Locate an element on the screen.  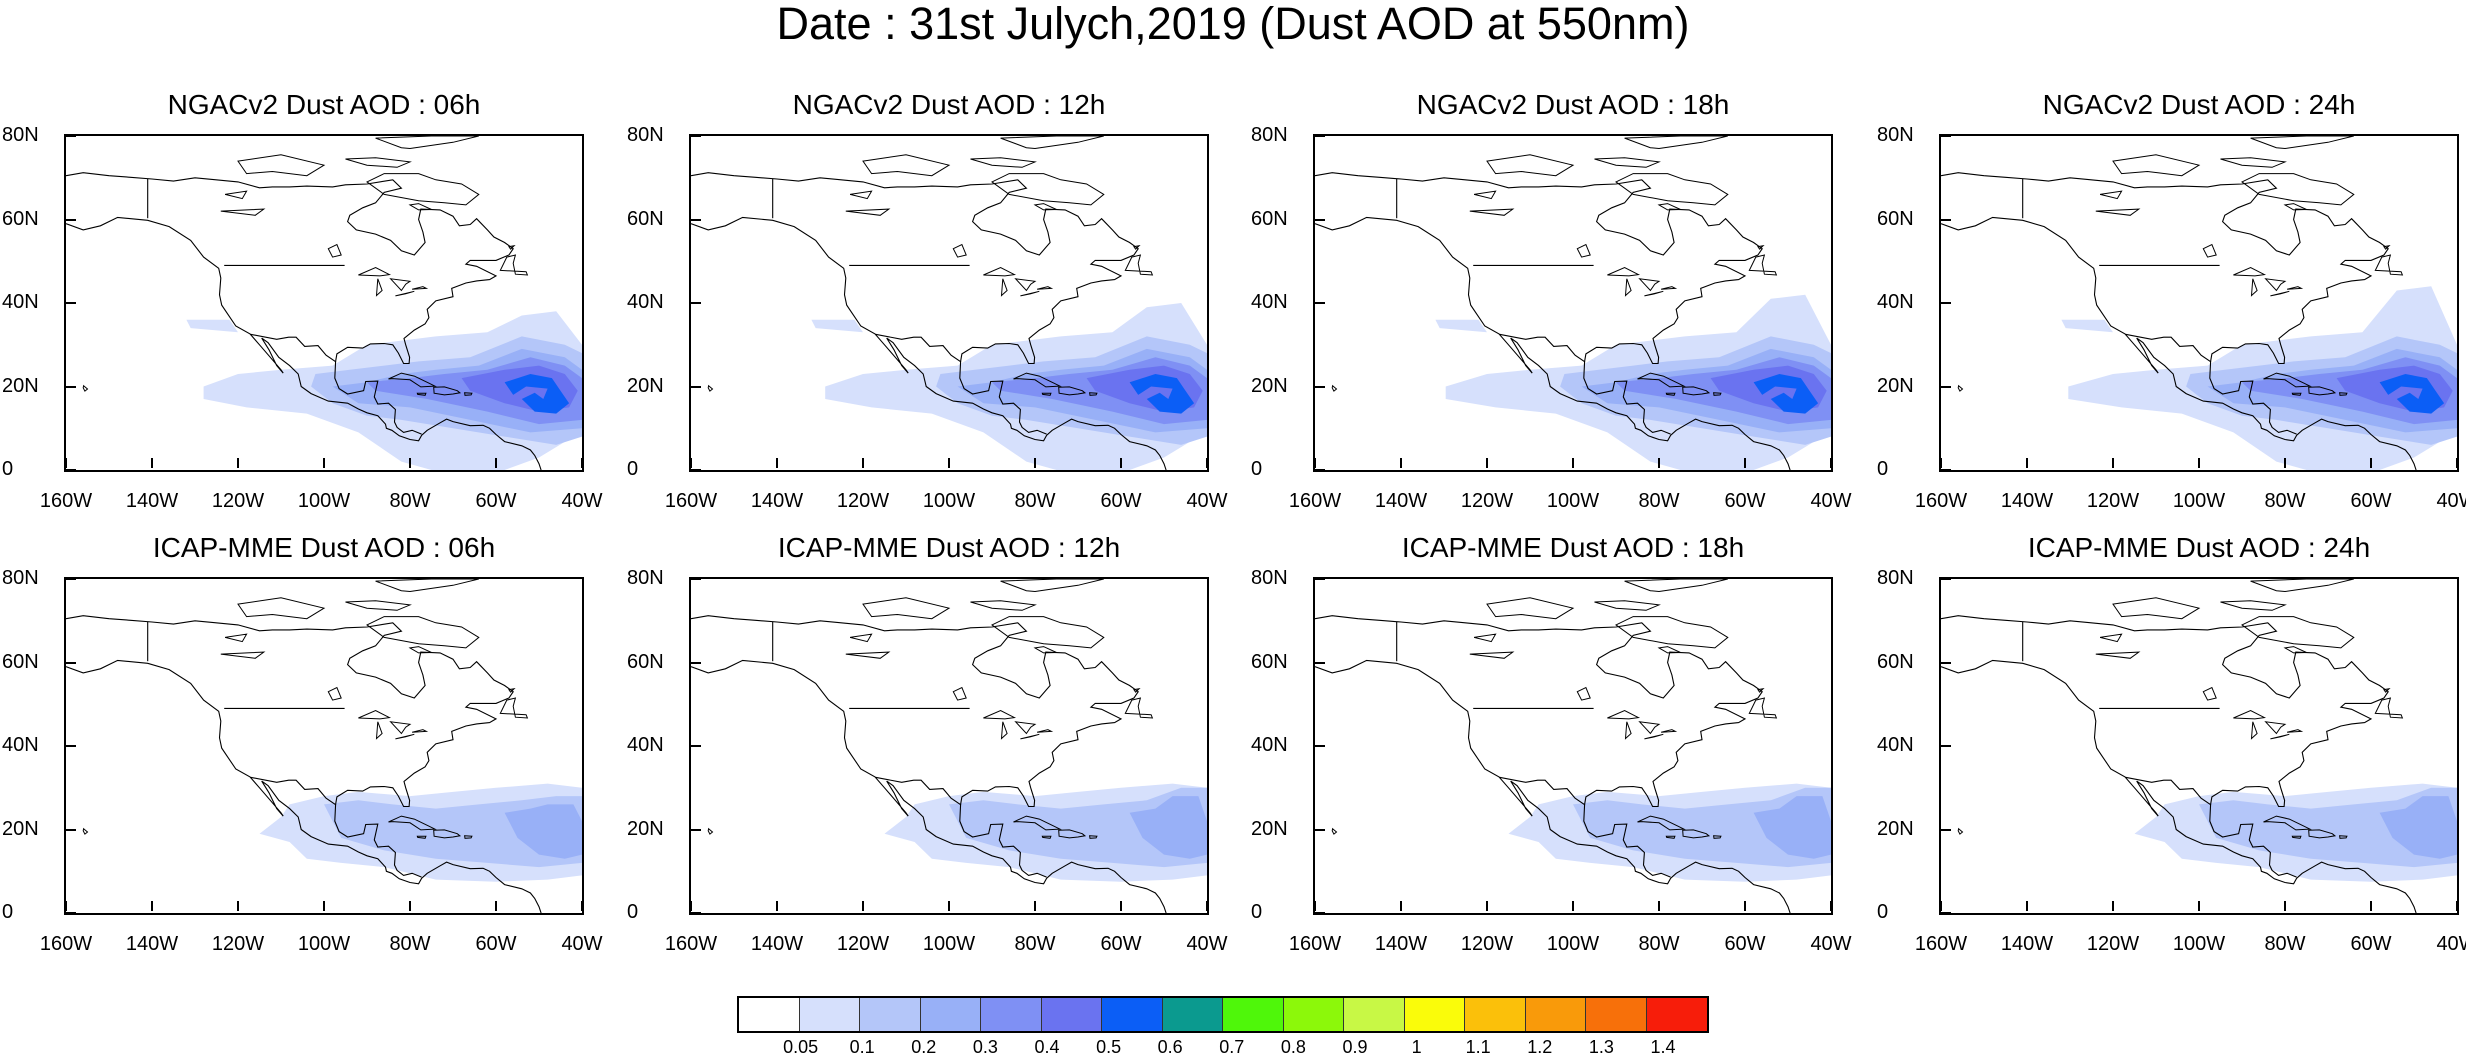
colorbar-label: 0.7 is located at coordinates (1232, 1047).